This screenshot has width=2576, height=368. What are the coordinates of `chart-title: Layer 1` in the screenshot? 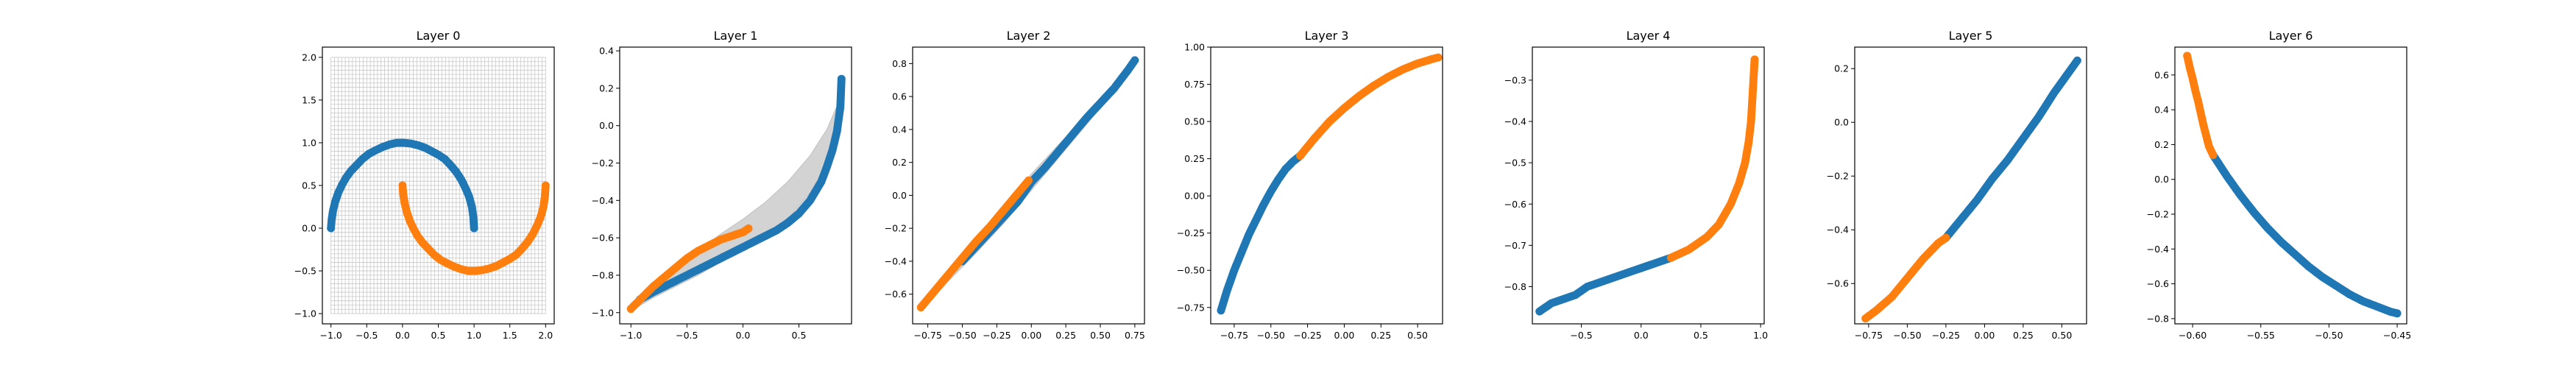 It's located at (736, 36).